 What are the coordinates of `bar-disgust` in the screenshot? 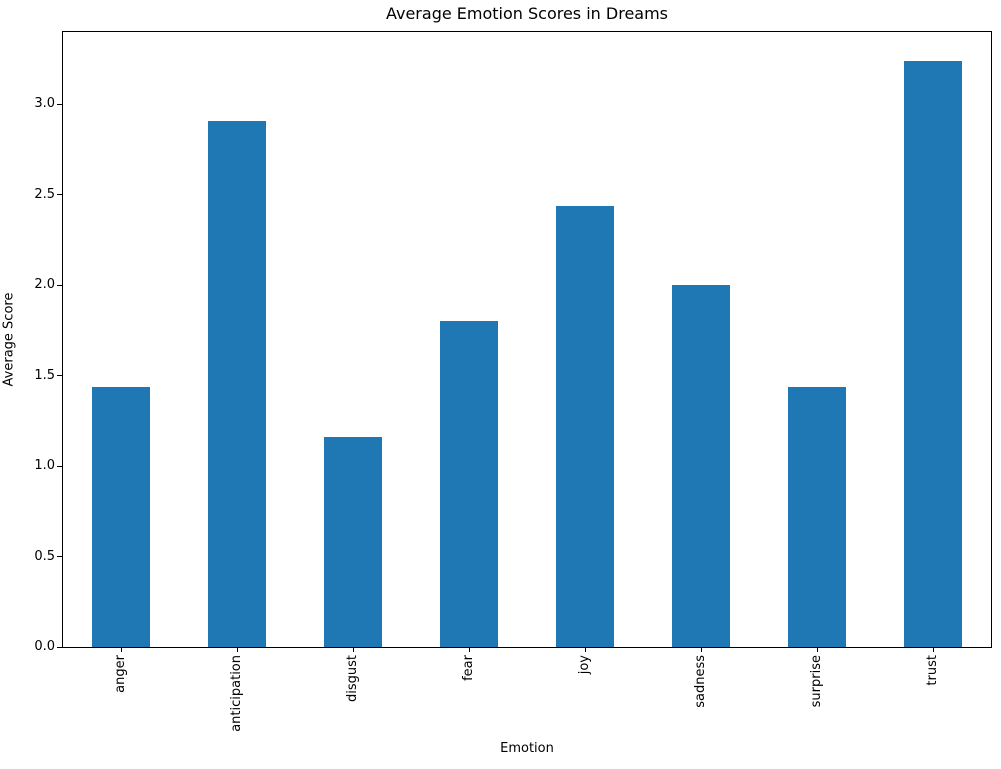 It's located at (353, 542).